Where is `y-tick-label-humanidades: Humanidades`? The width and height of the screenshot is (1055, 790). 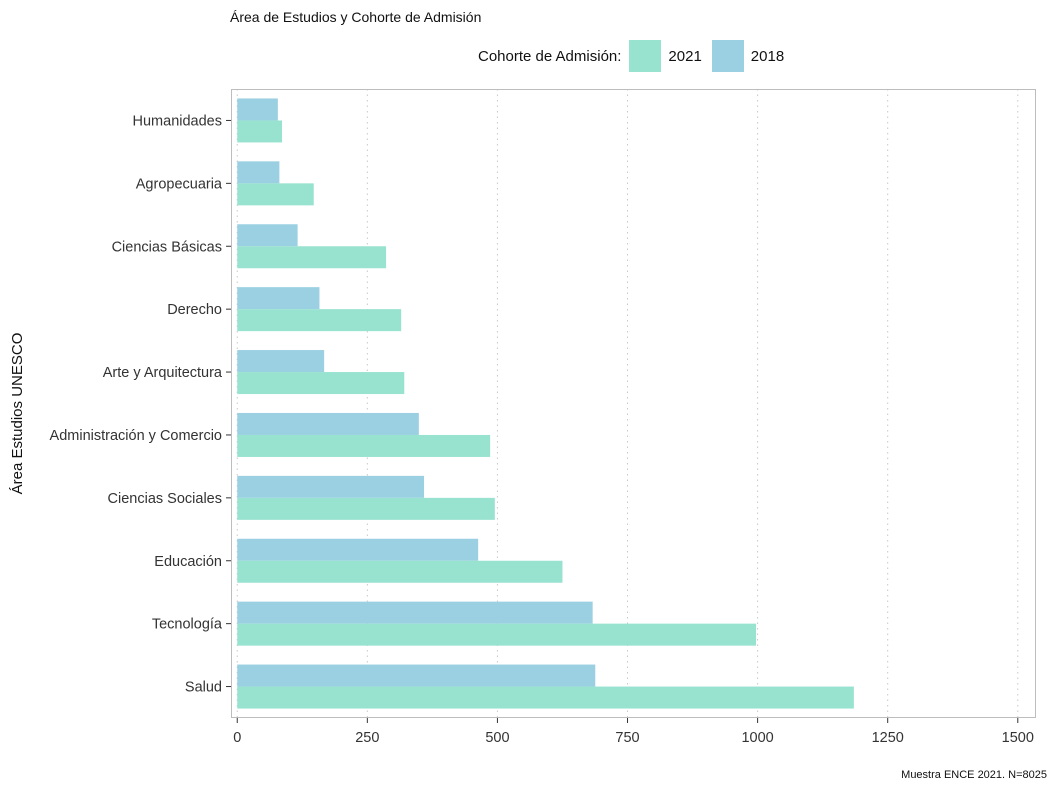
y-tick-label-humanidades: Humanidades is located at coordinates (177, 121).